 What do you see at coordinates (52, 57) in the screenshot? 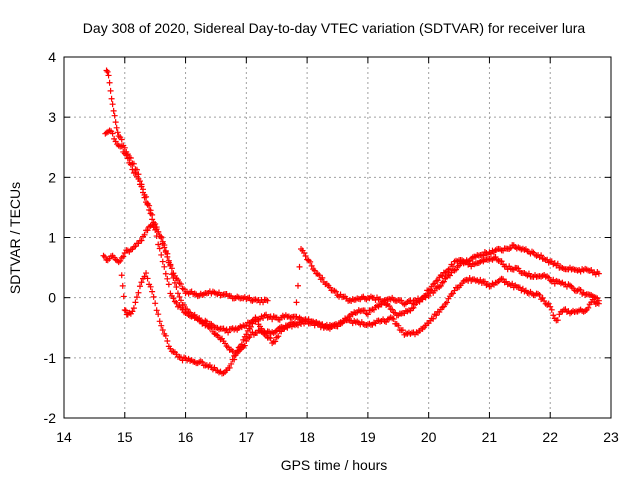
I see `y-tick-label: 4` at bounding box center [52, 57].